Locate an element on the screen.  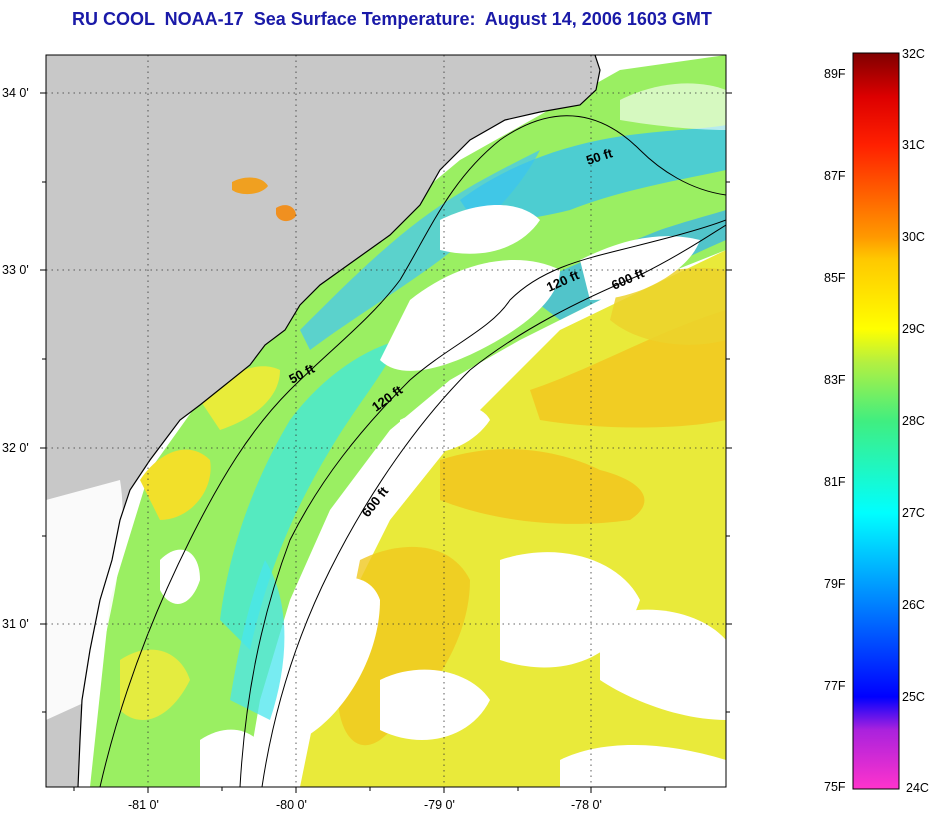
sst-coastal-cool-band is located at coordinates (593, 173).